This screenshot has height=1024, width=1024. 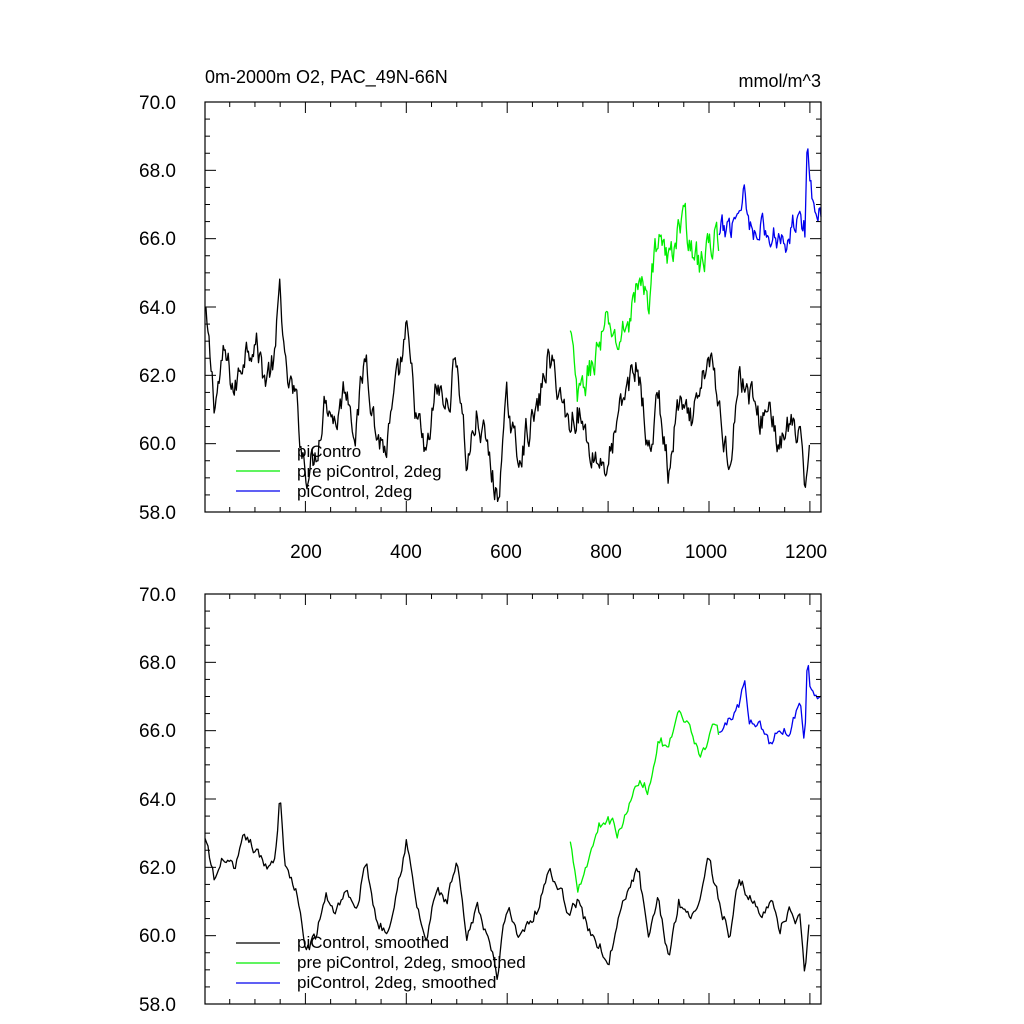 What do you see at coordinates (411, 962) in the screenshot?
I see `bottom-legend-label-pre-picontrol-smoothed: pre piControl, 2deg, smoothed` at bounding box center [411, 962].